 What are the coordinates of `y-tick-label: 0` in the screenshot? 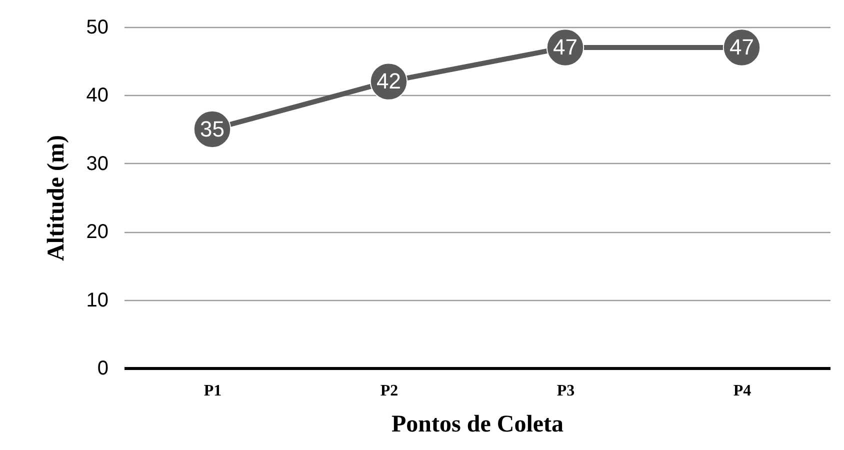 It's located at (102, 369).